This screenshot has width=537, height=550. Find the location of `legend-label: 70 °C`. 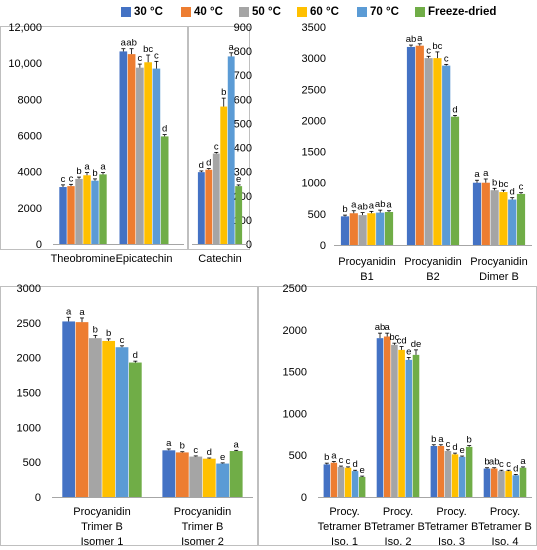

legend-label: 70 °C is located at coordinates (384, 12).